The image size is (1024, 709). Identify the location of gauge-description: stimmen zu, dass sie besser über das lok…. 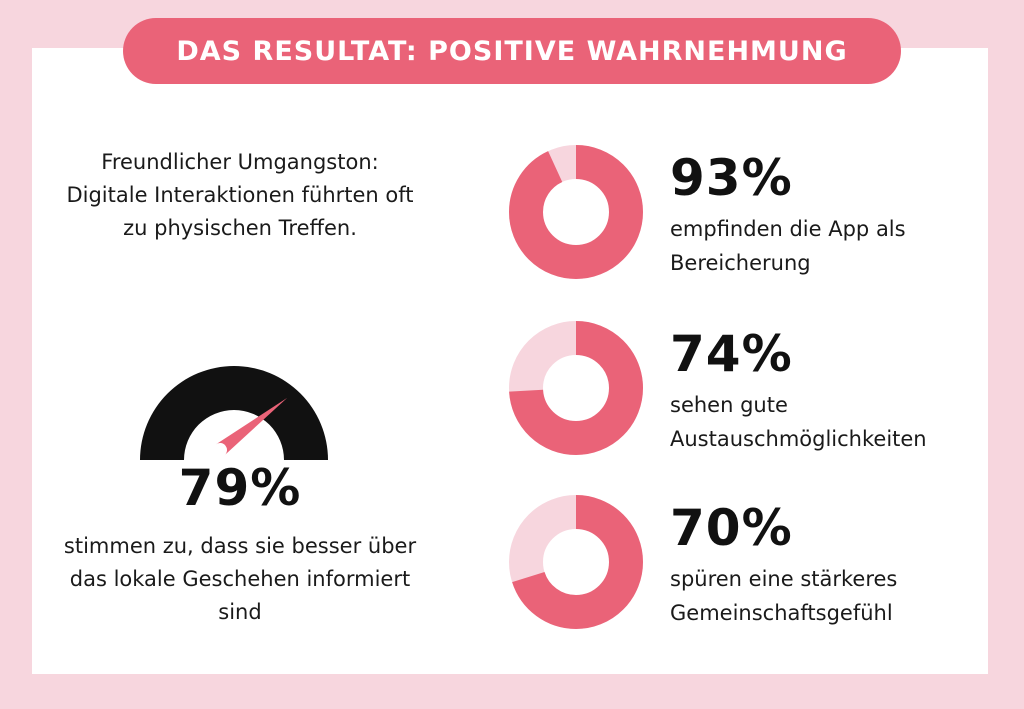
(240, 579).